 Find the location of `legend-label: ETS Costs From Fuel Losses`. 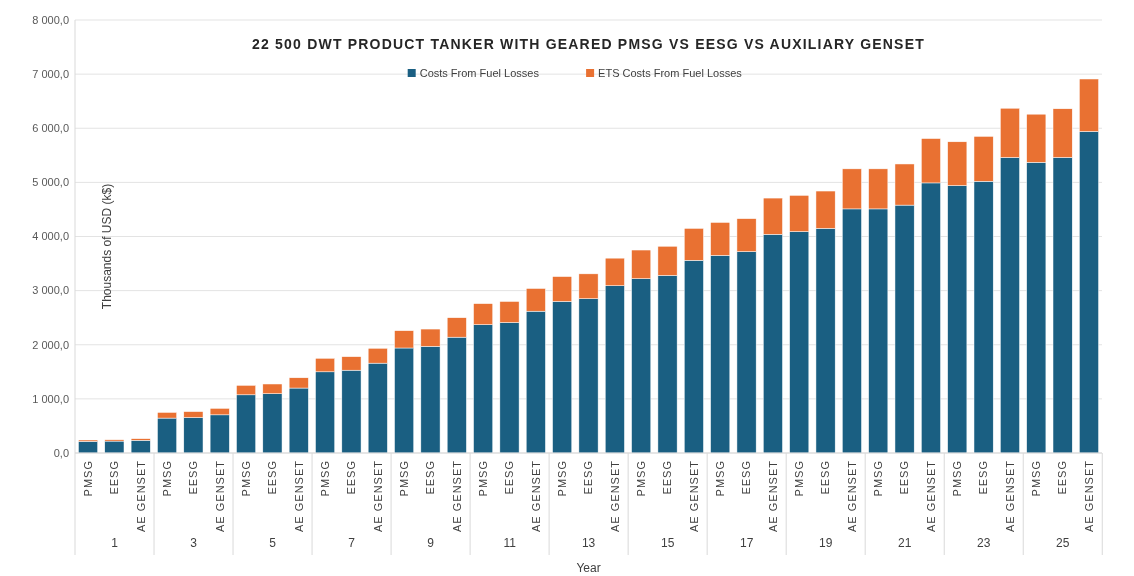

legend-label: ETS Costs From Fuel Losses is located at coordinates (670, 72).